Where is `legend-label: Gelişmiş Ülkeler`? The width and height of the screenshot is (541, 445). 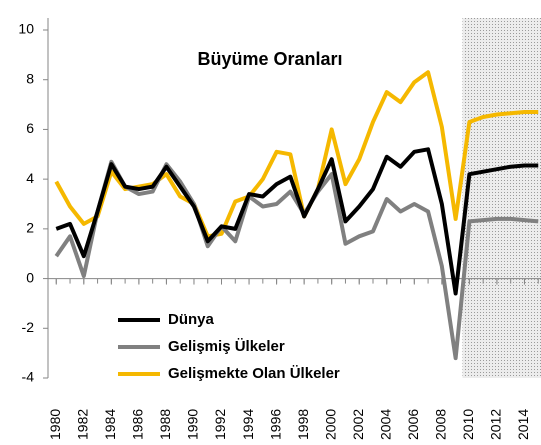
legend-label: Gelişmiş Ülkeler is located at coordinates (226, 346).